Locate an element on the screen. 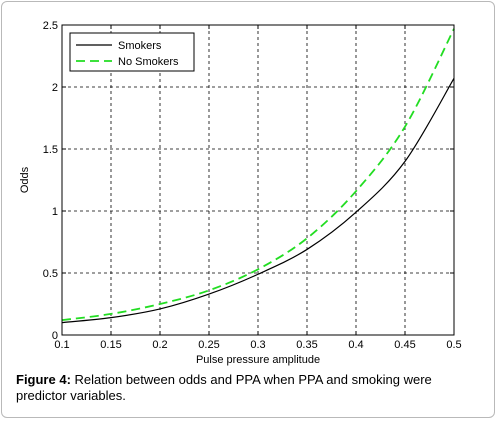 Image resolution: width=498 pixels, height=421 pixels. x-tick-label: 0.15 is located at coordinates (110, 345).